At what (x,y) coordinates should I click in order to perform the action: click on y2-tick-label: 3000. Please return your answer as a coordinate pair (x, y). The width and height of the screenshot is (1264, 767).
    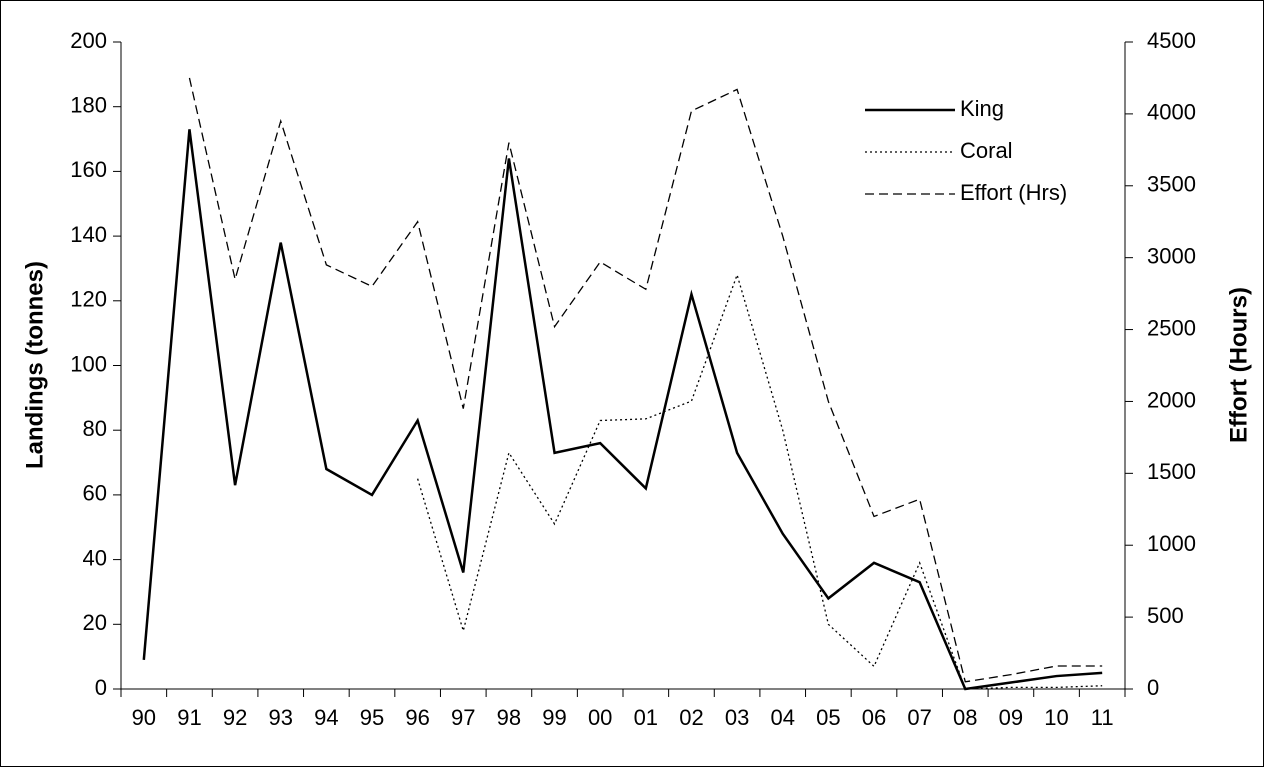
    Looking at the image, I should click on (1171, 255).